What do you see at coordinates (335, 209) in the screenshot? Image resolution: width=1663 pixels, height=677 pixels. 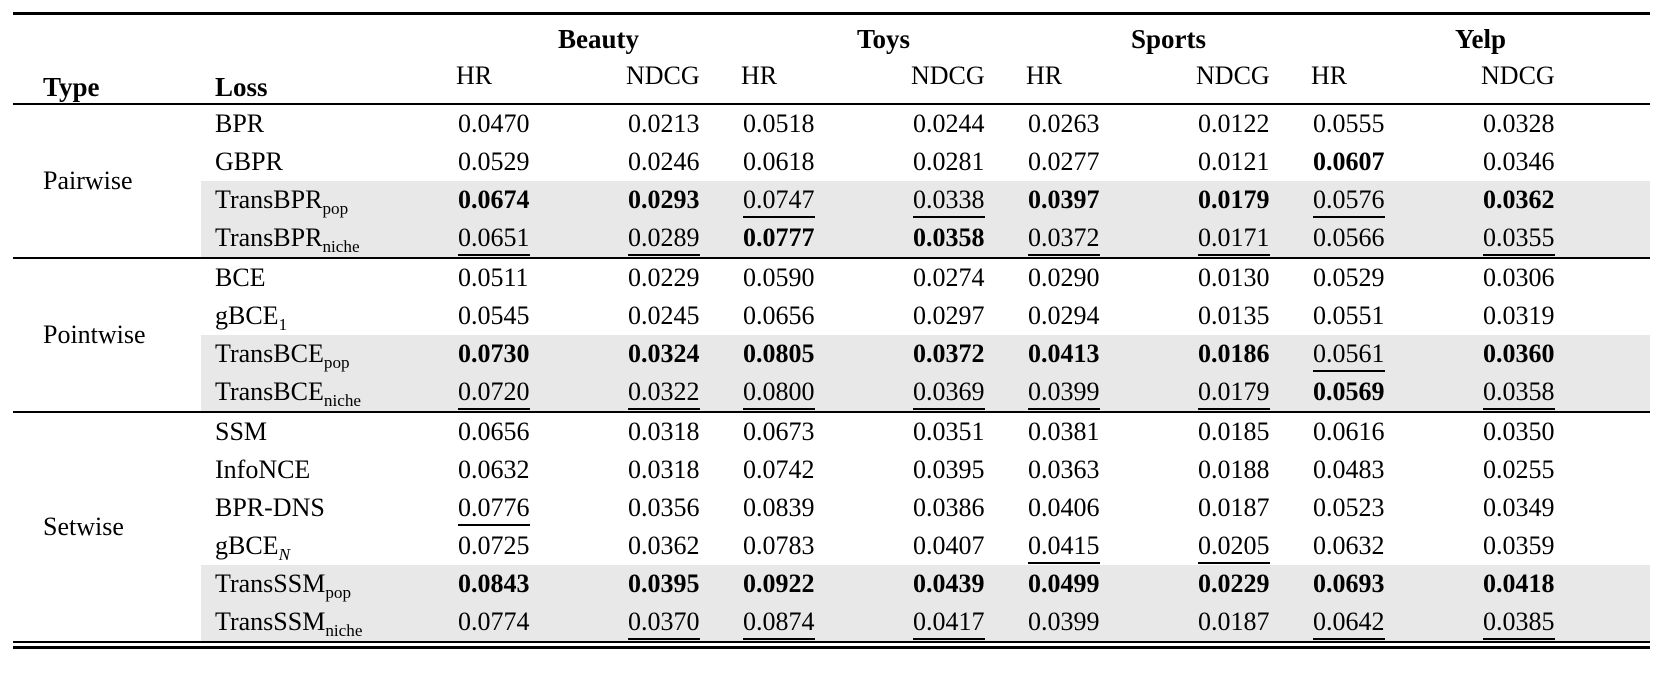 I see `loss-subscript: pop` at bounding box center [335, 209].